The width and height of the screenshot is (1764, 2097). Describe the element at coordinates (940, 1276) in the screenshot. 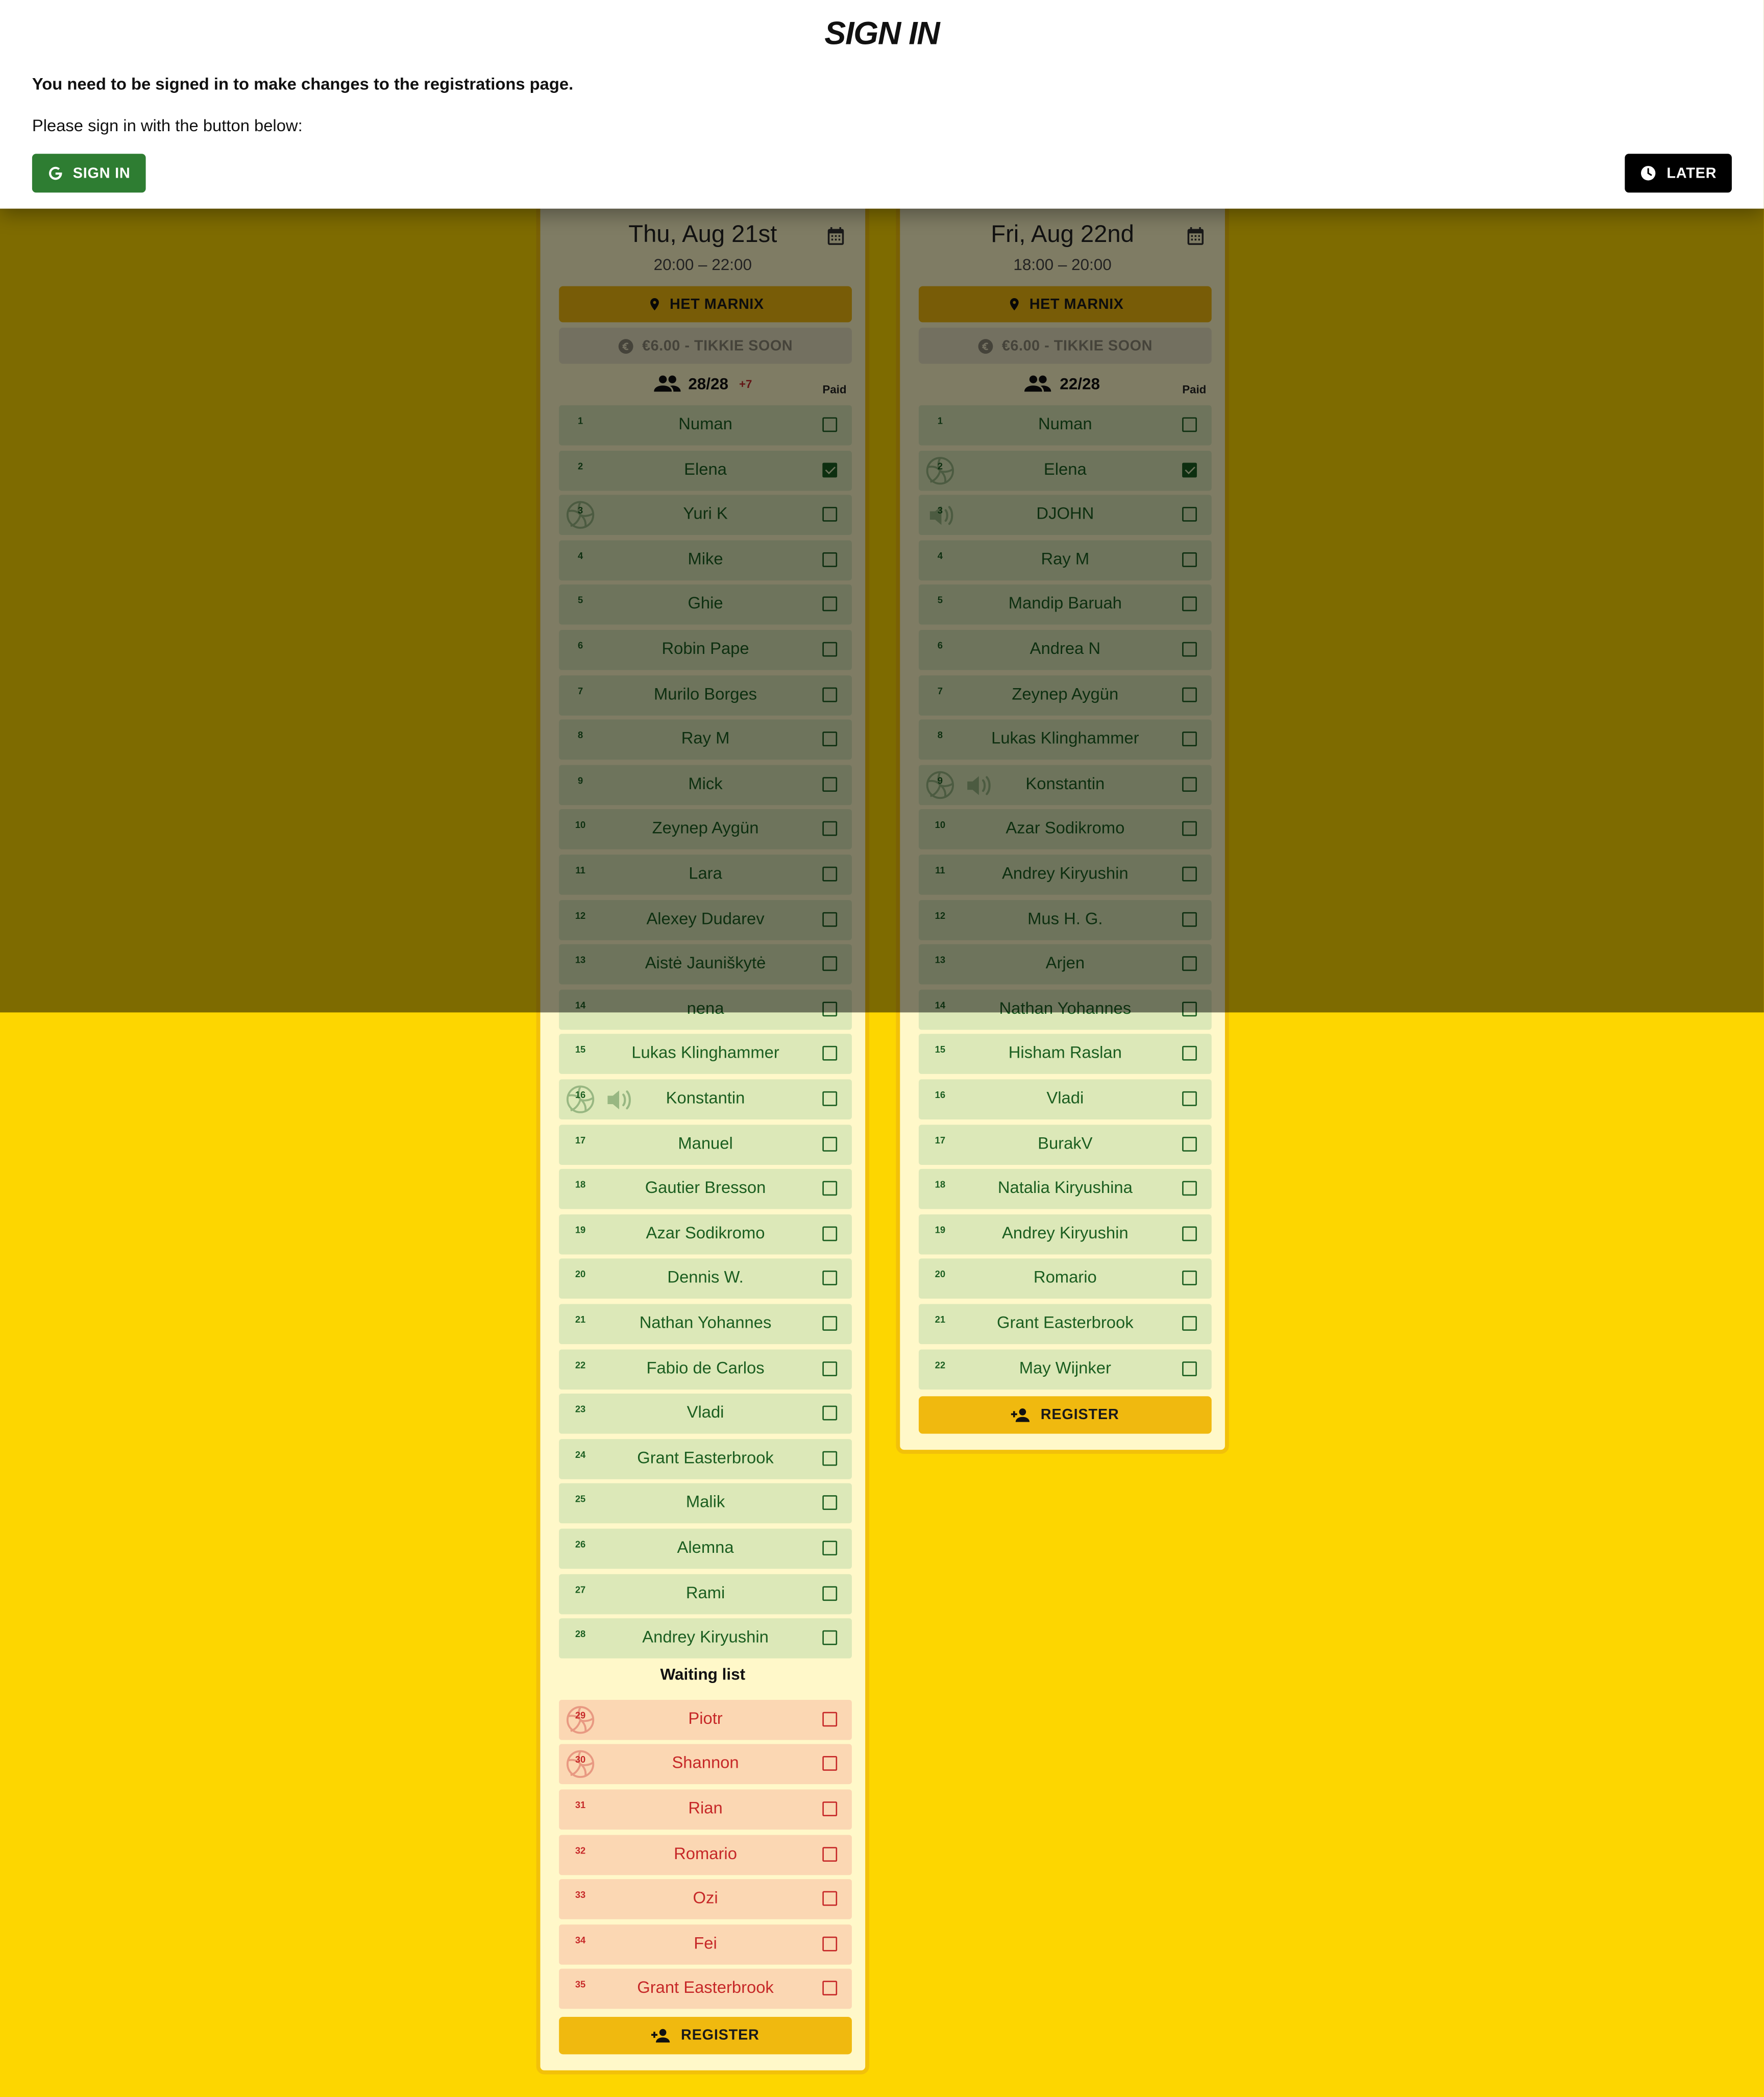

I see `player-number: 20` at that location.